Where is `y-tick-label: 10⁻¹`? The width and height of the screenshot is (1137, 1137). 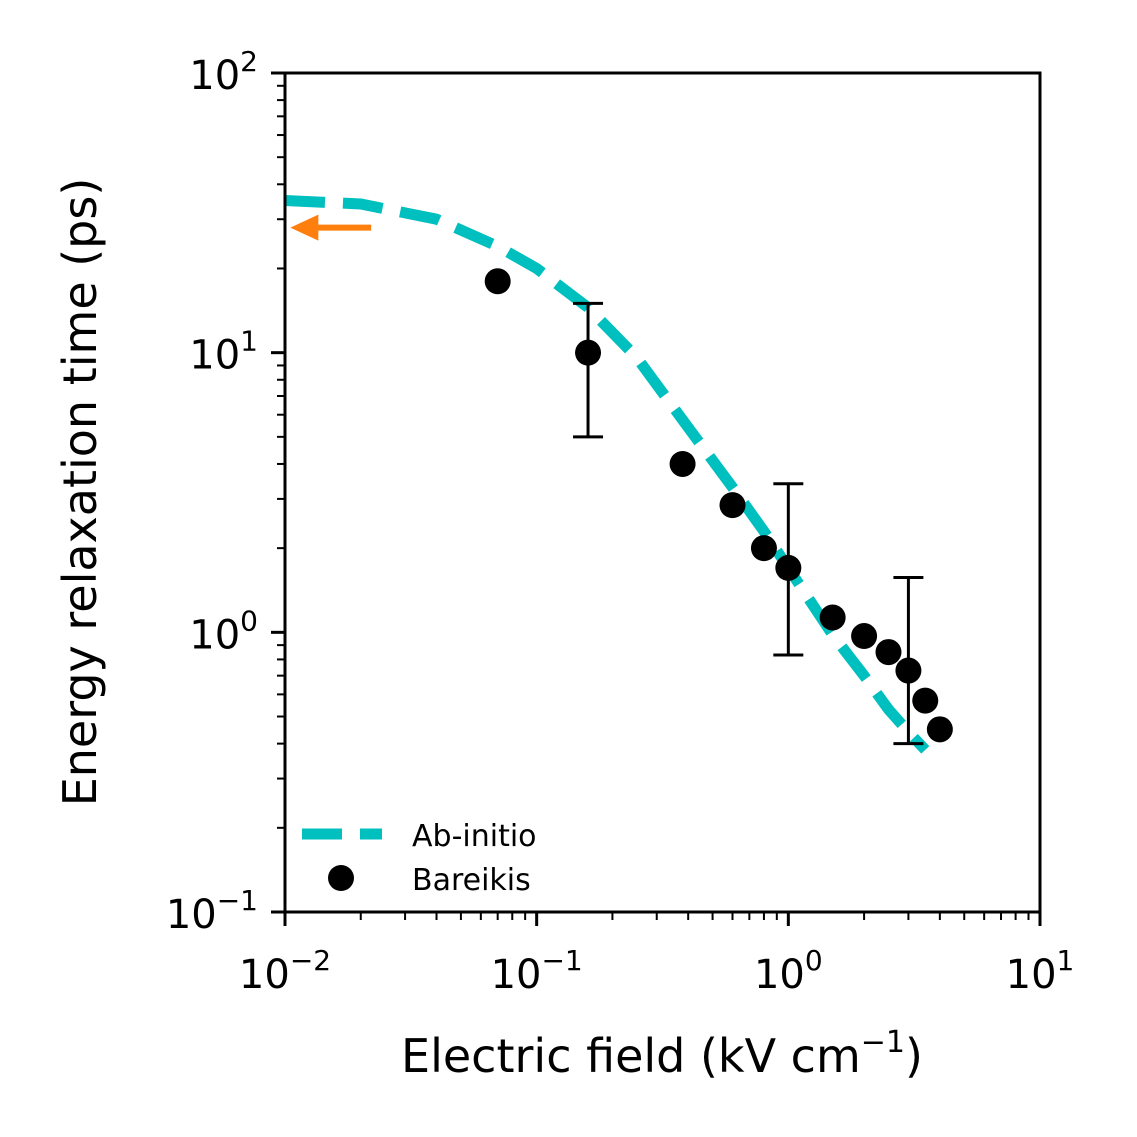 y-tick-label: 10⁻¹ is located at coordinates (212, 911).